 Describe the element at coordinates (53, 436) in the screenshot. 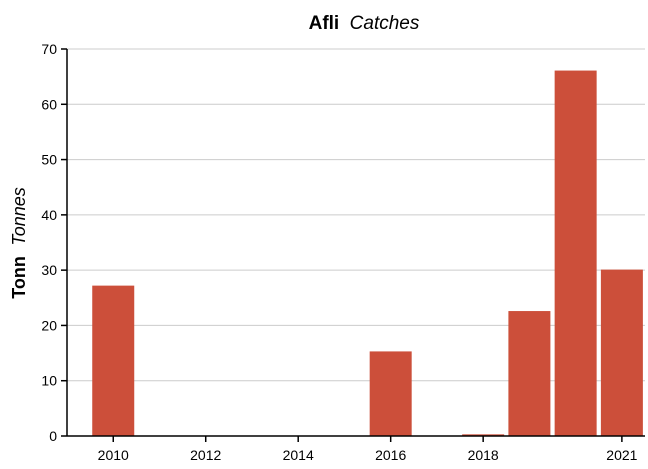

I see `y-tick-label: 0` at that location.